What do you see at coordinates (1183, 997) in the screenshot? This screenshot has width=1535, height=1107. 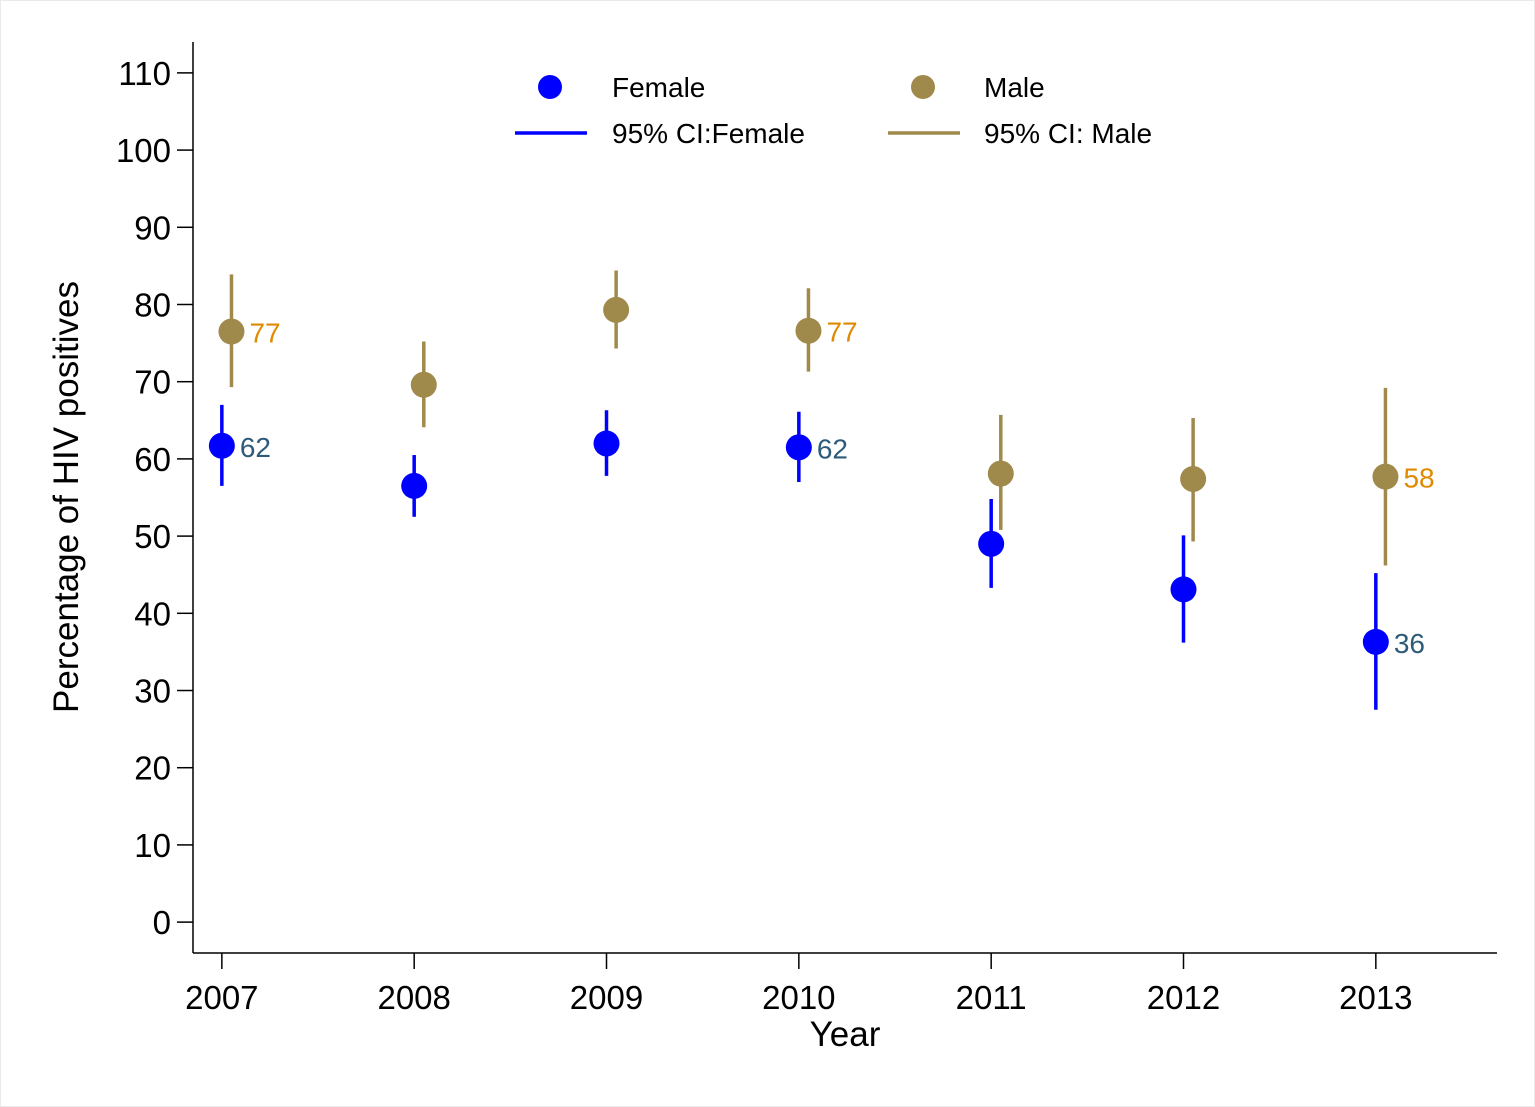 I see `x-tick-label: 2012` at bounding box center [1183, 997].